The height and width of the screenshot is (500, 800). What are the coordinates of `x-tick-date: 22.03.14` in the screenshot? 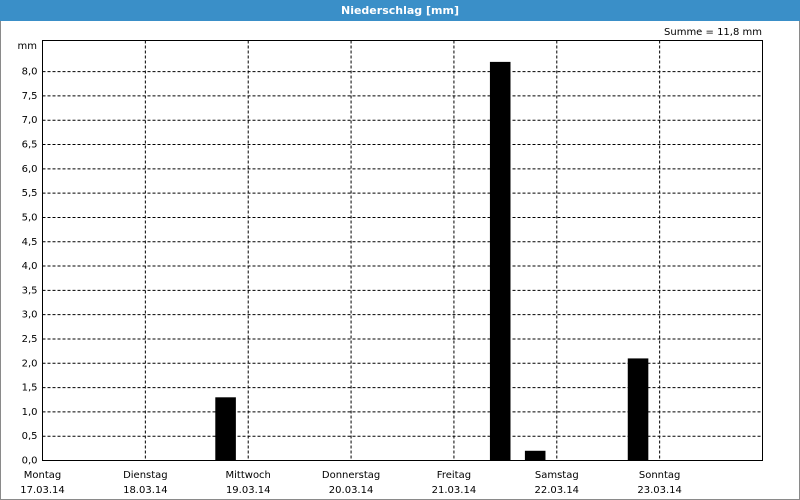 It's located at (557, 490).